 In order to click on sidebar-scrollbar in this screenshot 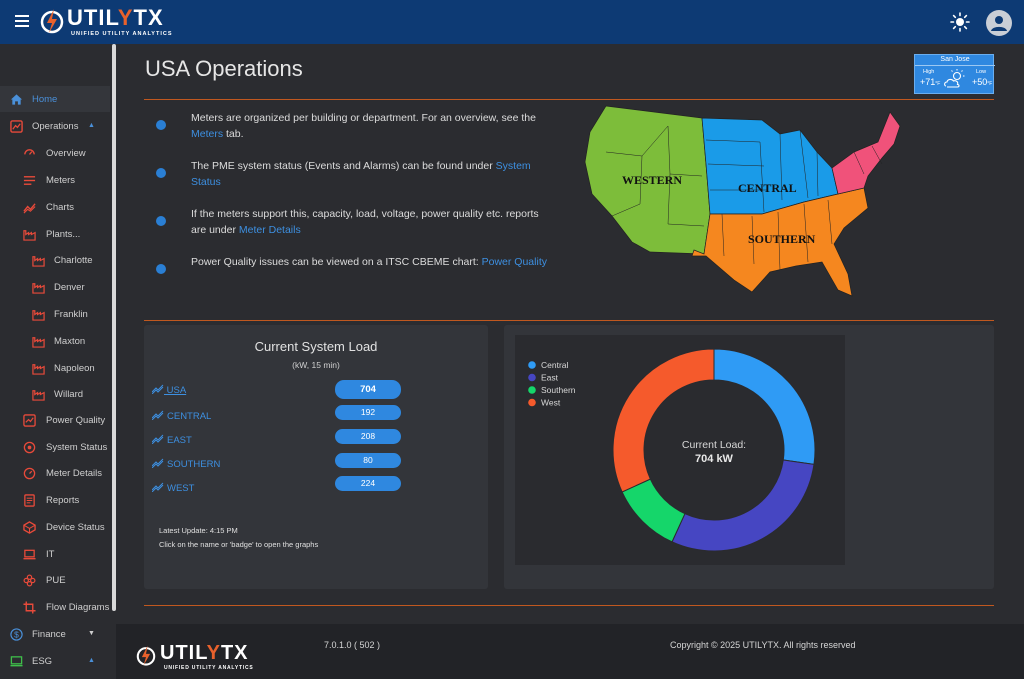, I will do `click(114, 327)`.